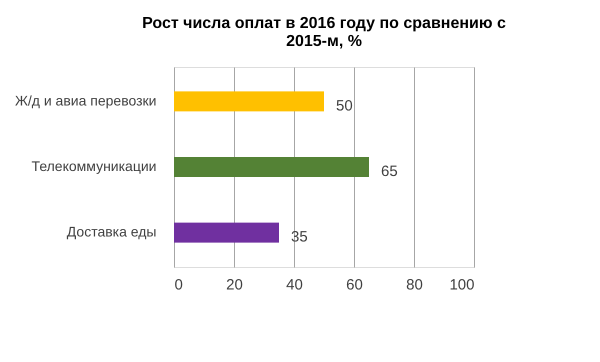 The image size is (600, 362). I want to click on x-tick-label: 80, so click(414, 285).